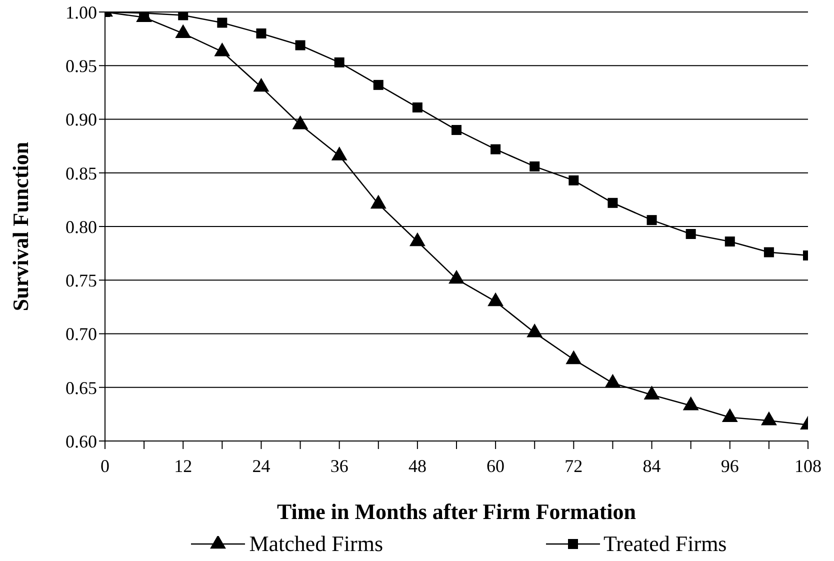 The height and width of the screenshot is (561, 834). What do you see at coordinates (81, 12) in the screenshot?
I see `y-tick-label: 1.00` at bounding box center [81, 12].